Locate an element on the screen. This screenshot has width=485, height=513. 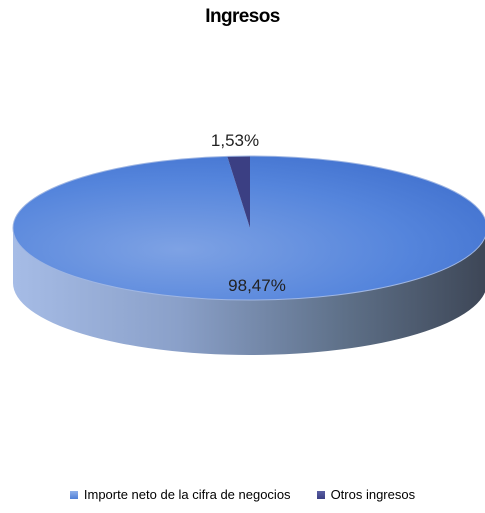
legend-swatch-importe is located at coordinates (73, 494).